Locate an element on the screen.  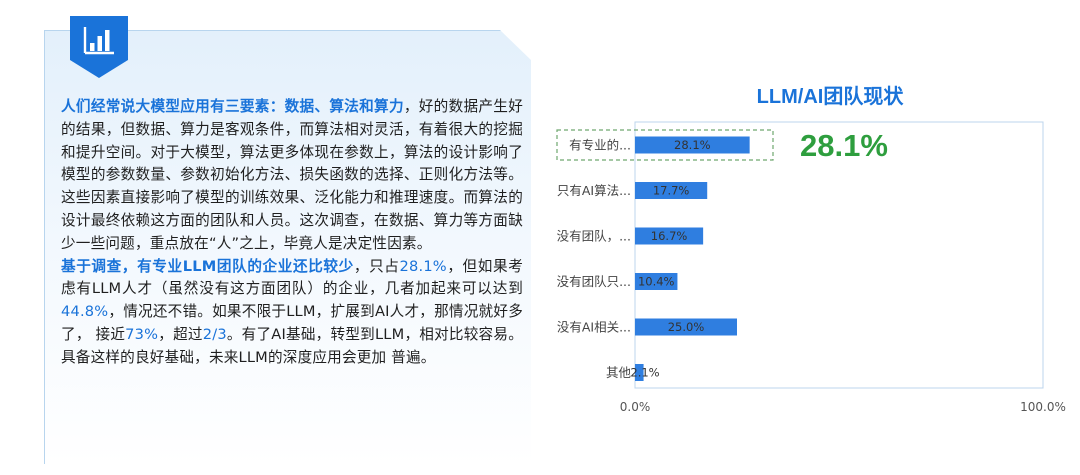
paragraph1-lead: 人们经常说大模型应用有三要素：数据、算法和算力 is located at coordinates (232, 106).